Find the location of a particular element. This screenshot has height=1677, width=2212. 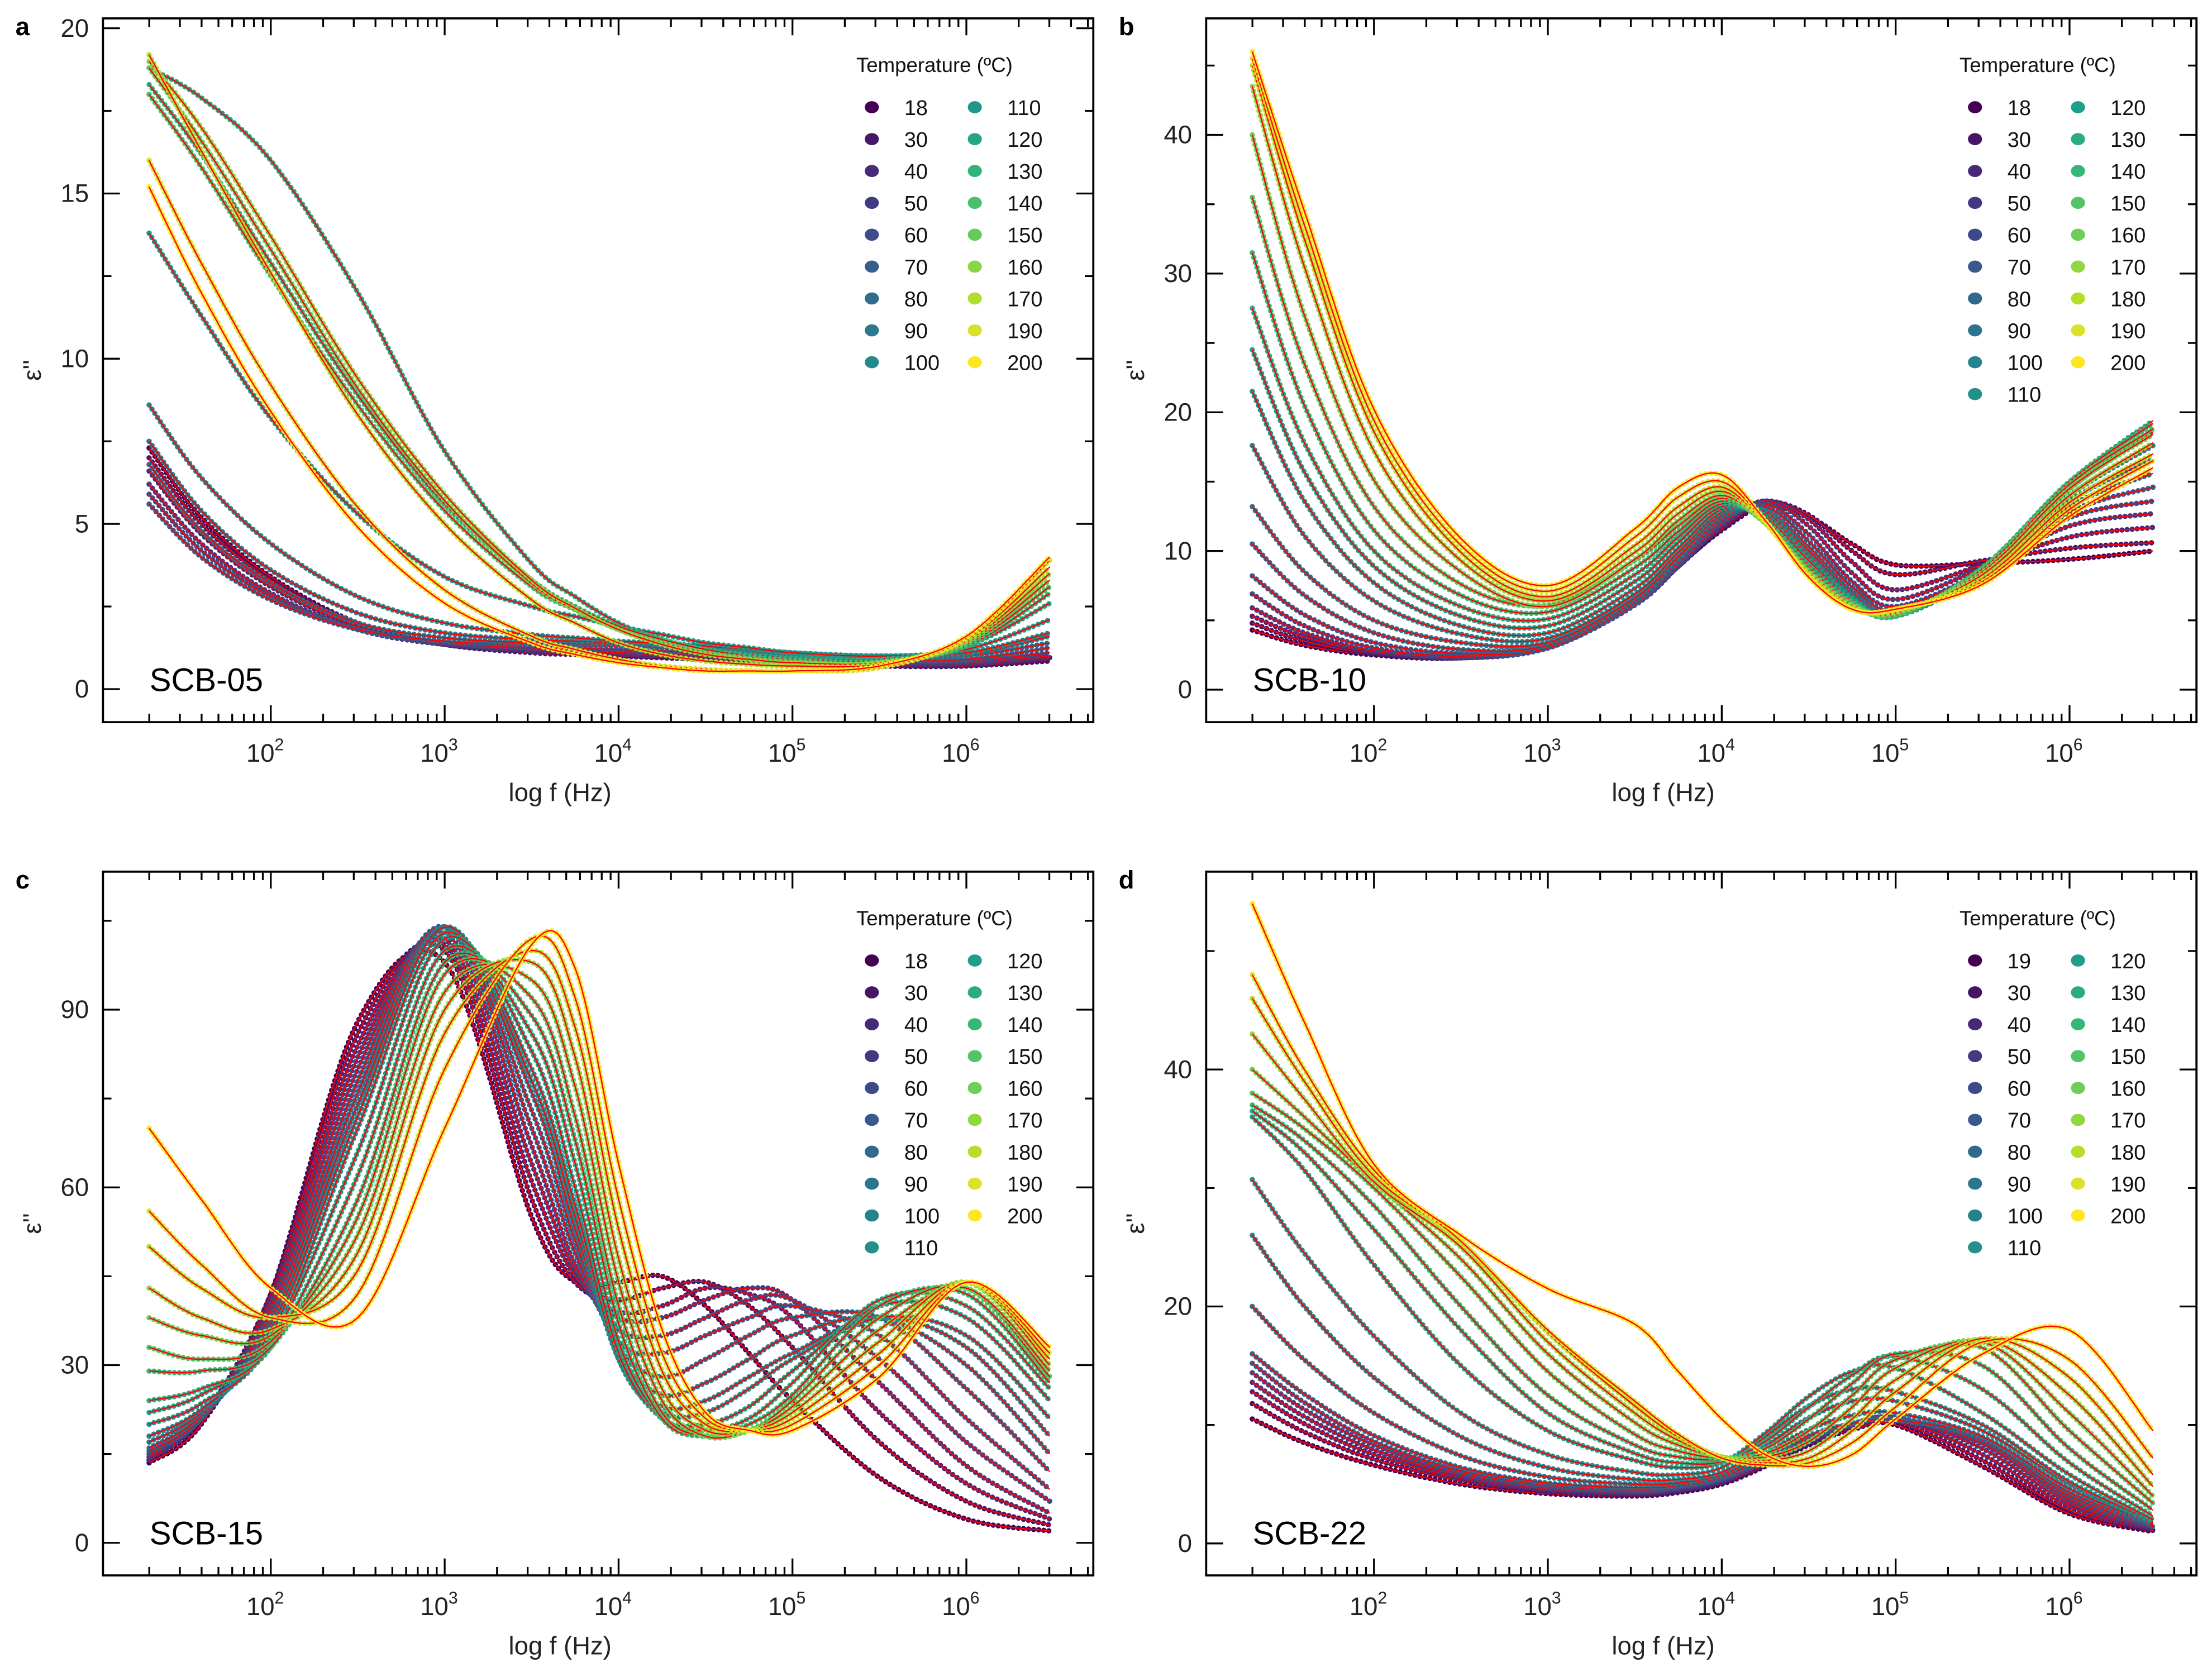

y-tick-label: 15 is located at coordinates (75, 193).